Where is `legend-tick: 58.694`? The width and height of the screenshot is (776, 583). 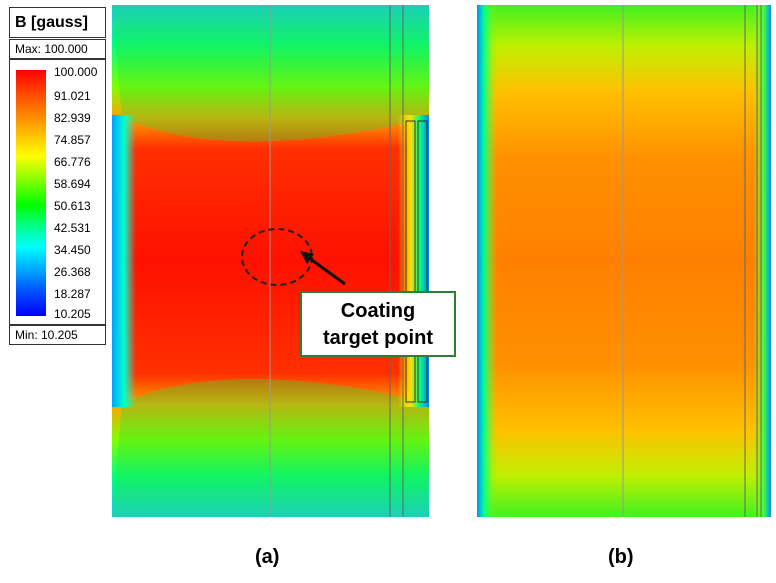
legend-tick: 58.694 is located at coordinates (72, 184).